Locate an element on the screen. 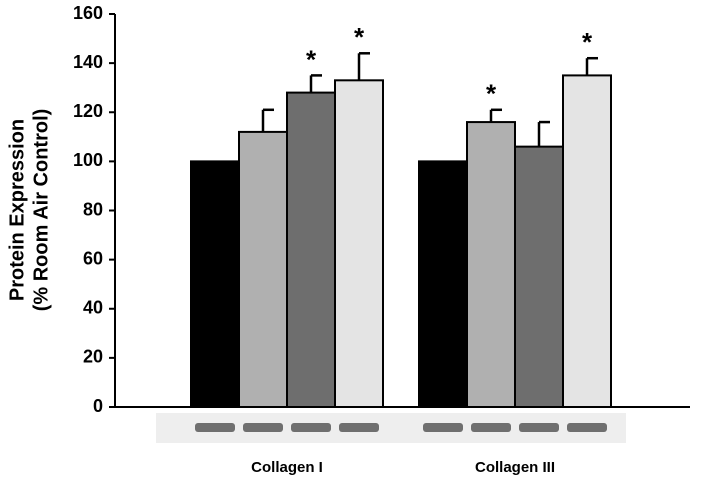 The height and width of the screenshot is (482, 705). y-tick-label: 60 is located at coordinates (93, 258).